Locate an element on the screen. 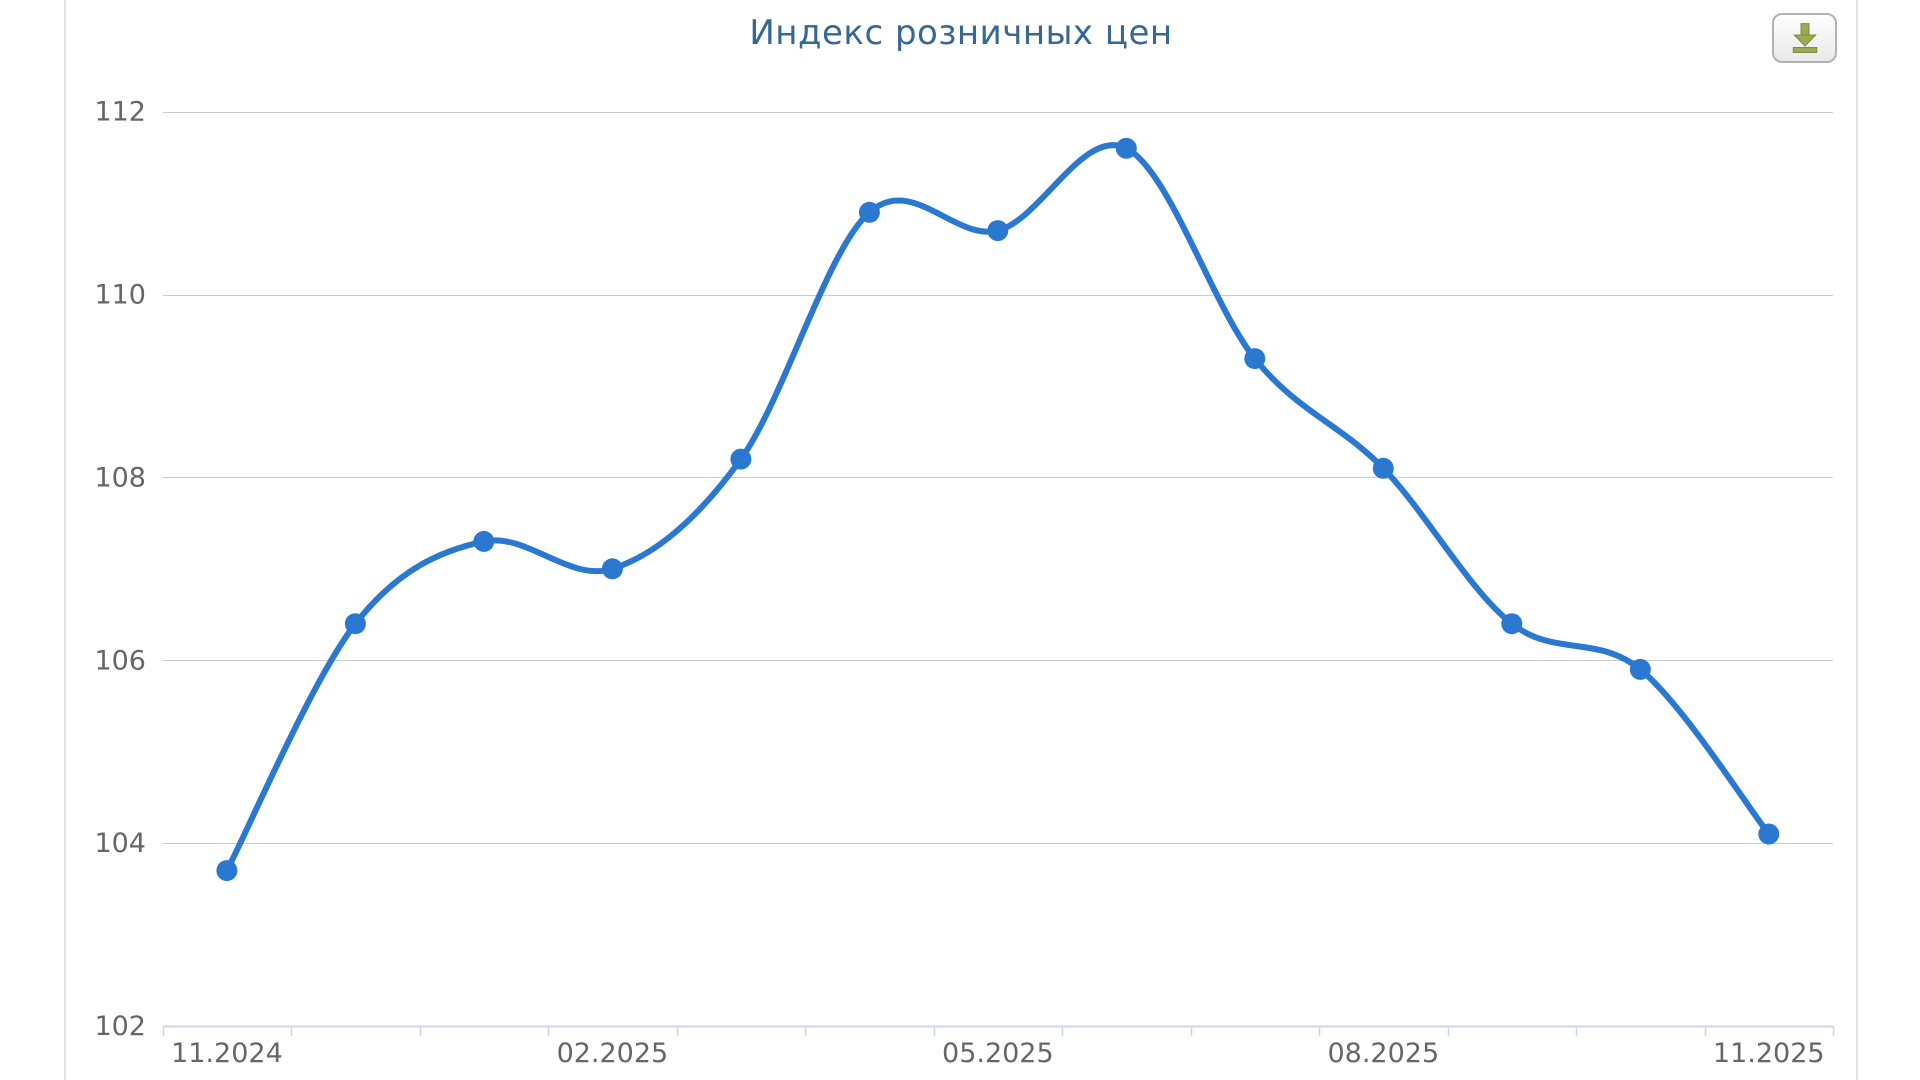 This screenshot has height=1080, width=1920. x-axis-label: 02.2025 is located at coordinates (613, 1053).